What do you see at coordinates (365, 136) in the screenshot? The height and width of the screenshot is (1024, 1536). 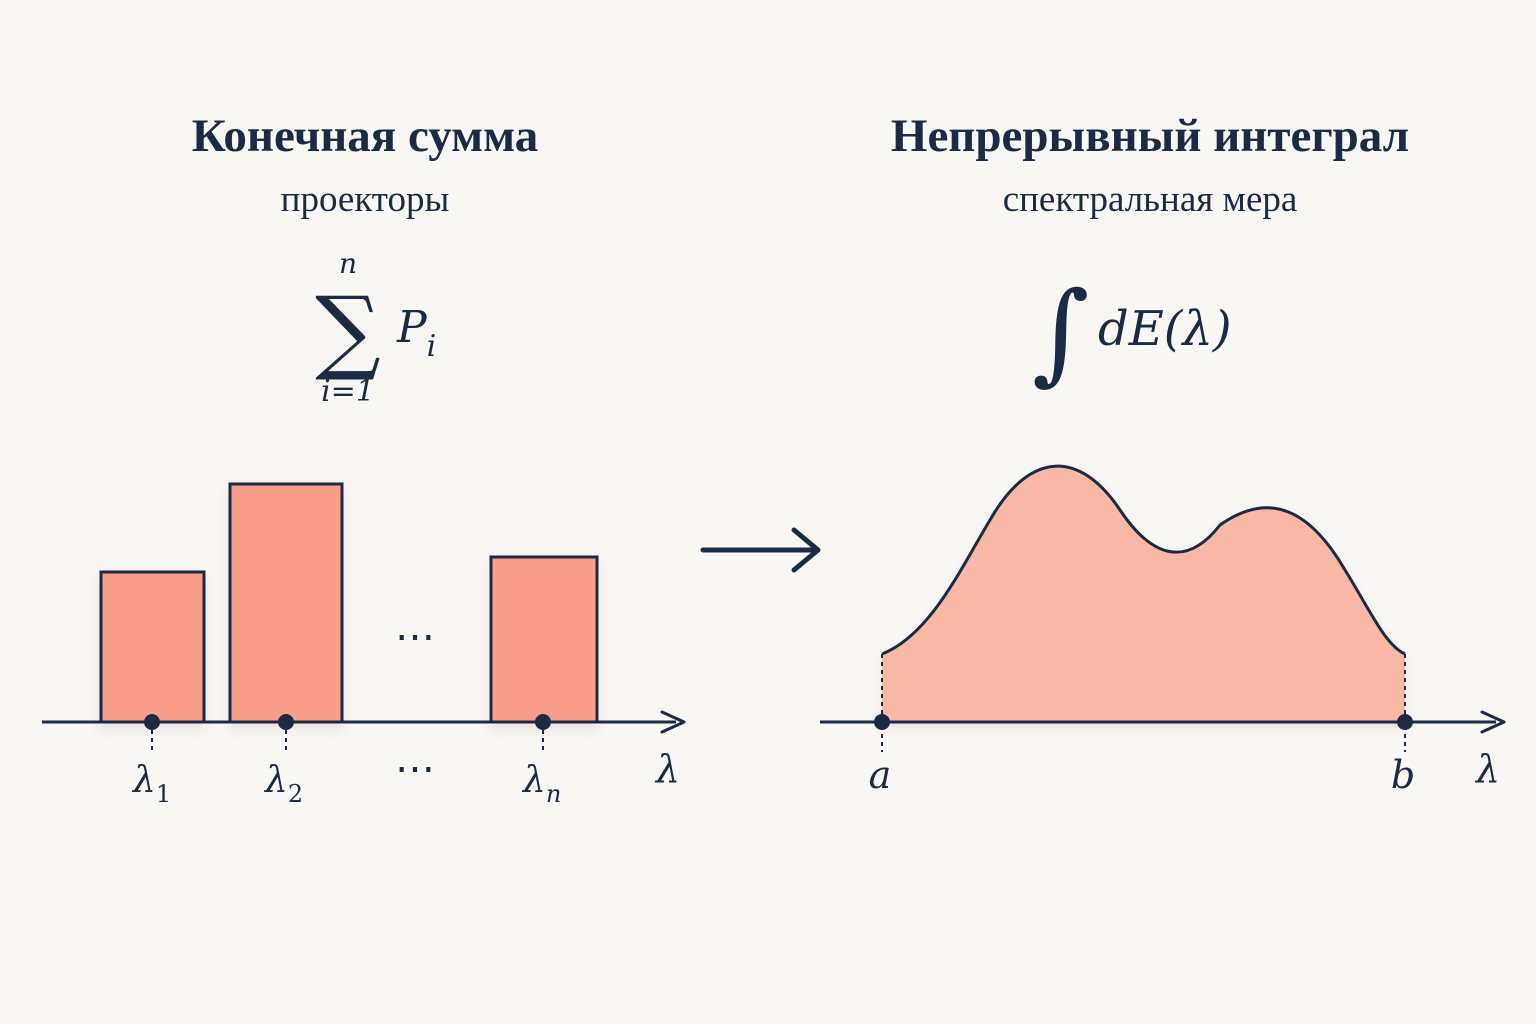 I see `left-panel-title: Конечная сумма` at bounding box center [365, 136].